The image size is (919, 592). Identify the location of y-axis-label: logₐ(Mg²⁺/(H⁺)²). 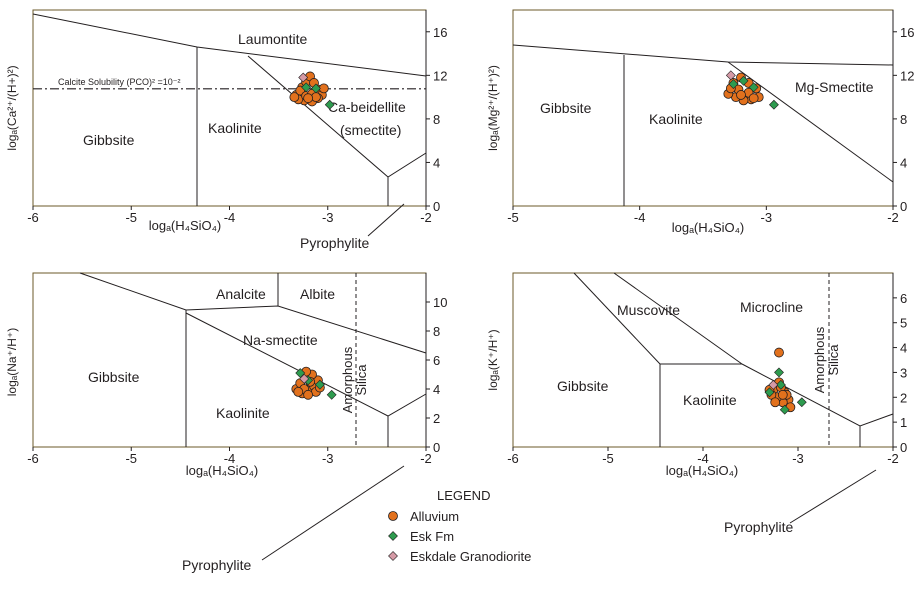
(493, 108).